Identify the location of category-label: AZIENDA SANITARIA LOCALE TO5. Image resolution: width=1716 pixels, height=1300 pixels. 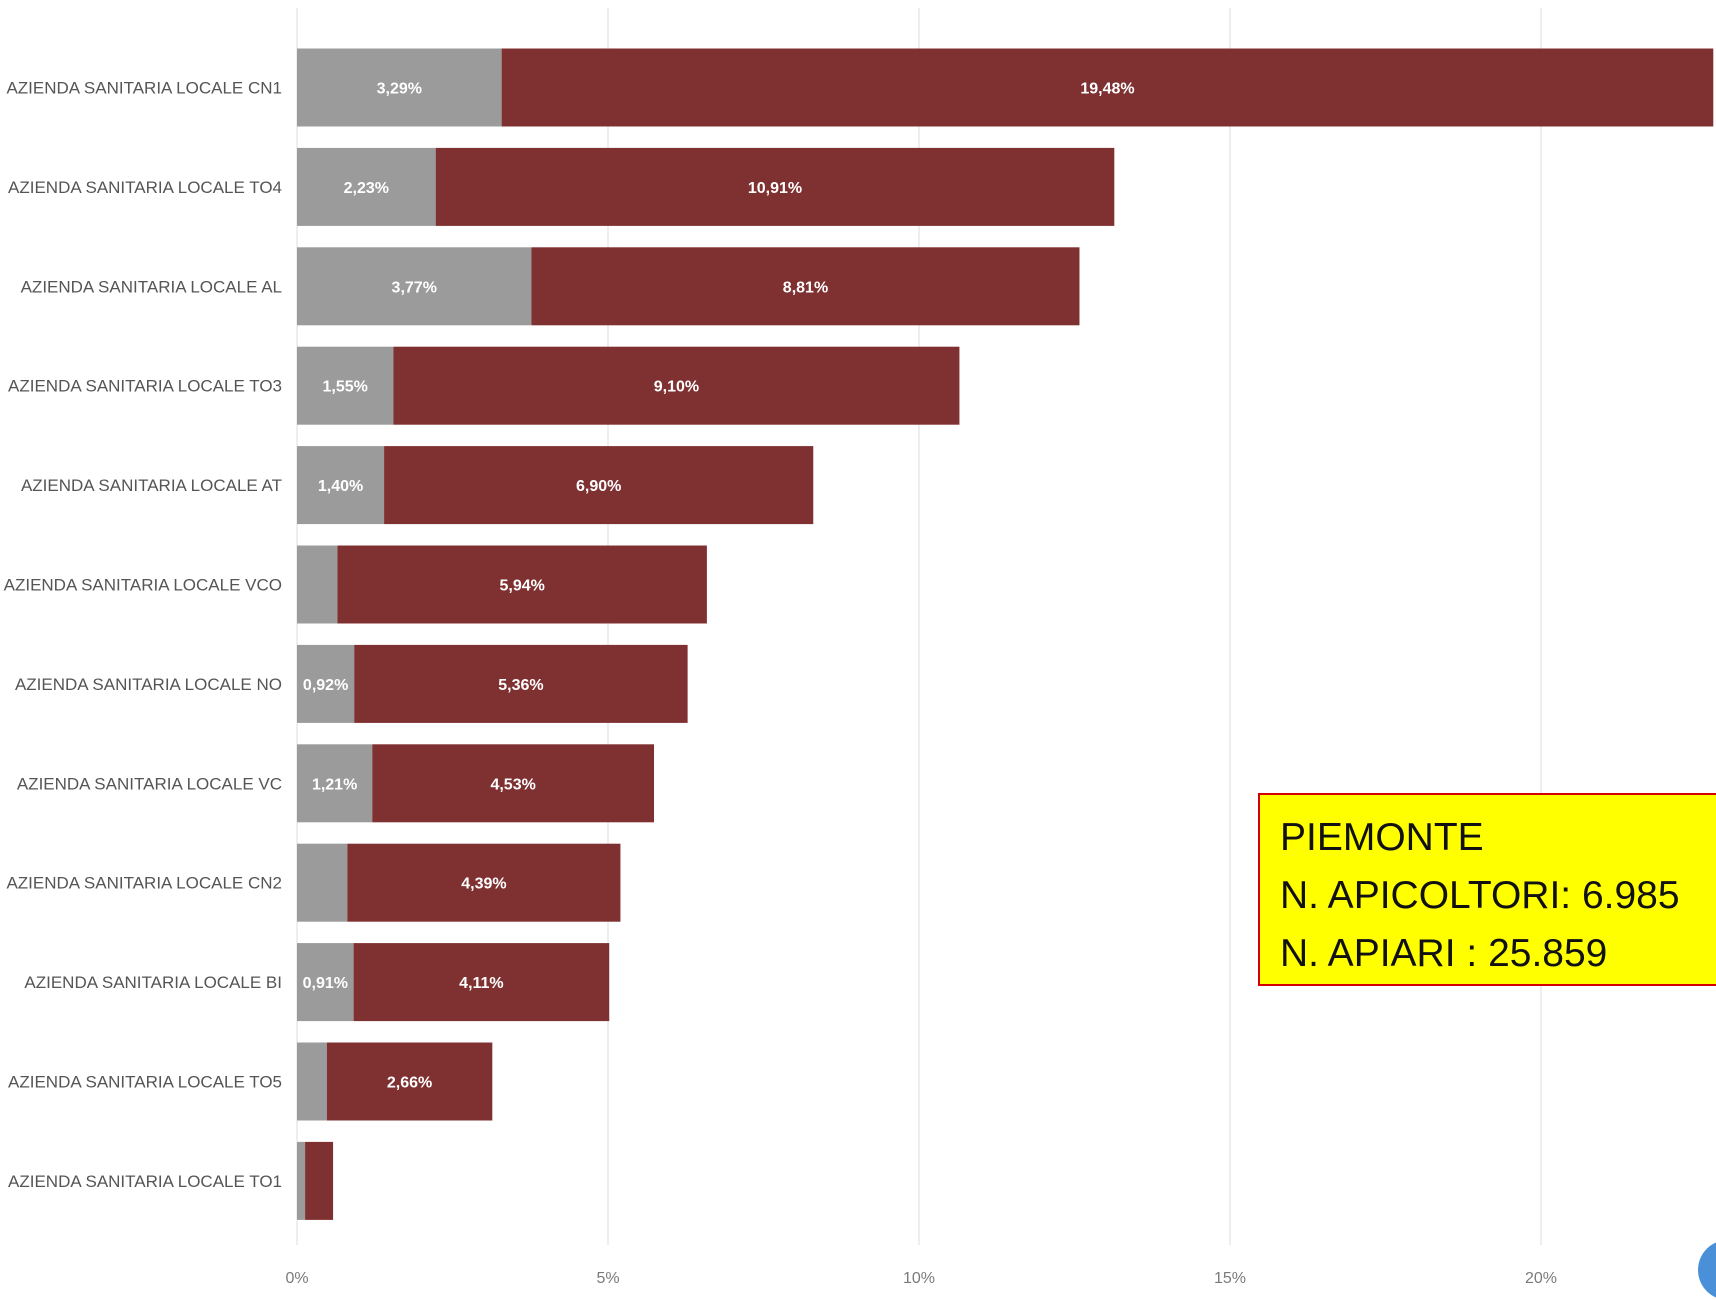
(145, 1082).